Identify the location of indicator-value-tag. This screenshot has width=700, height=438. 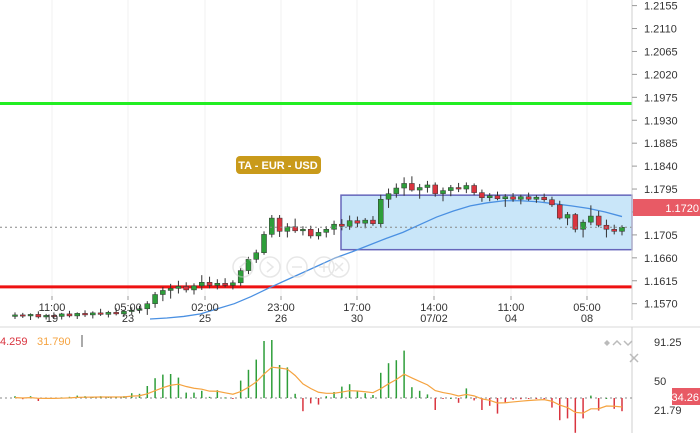
(686, 396).